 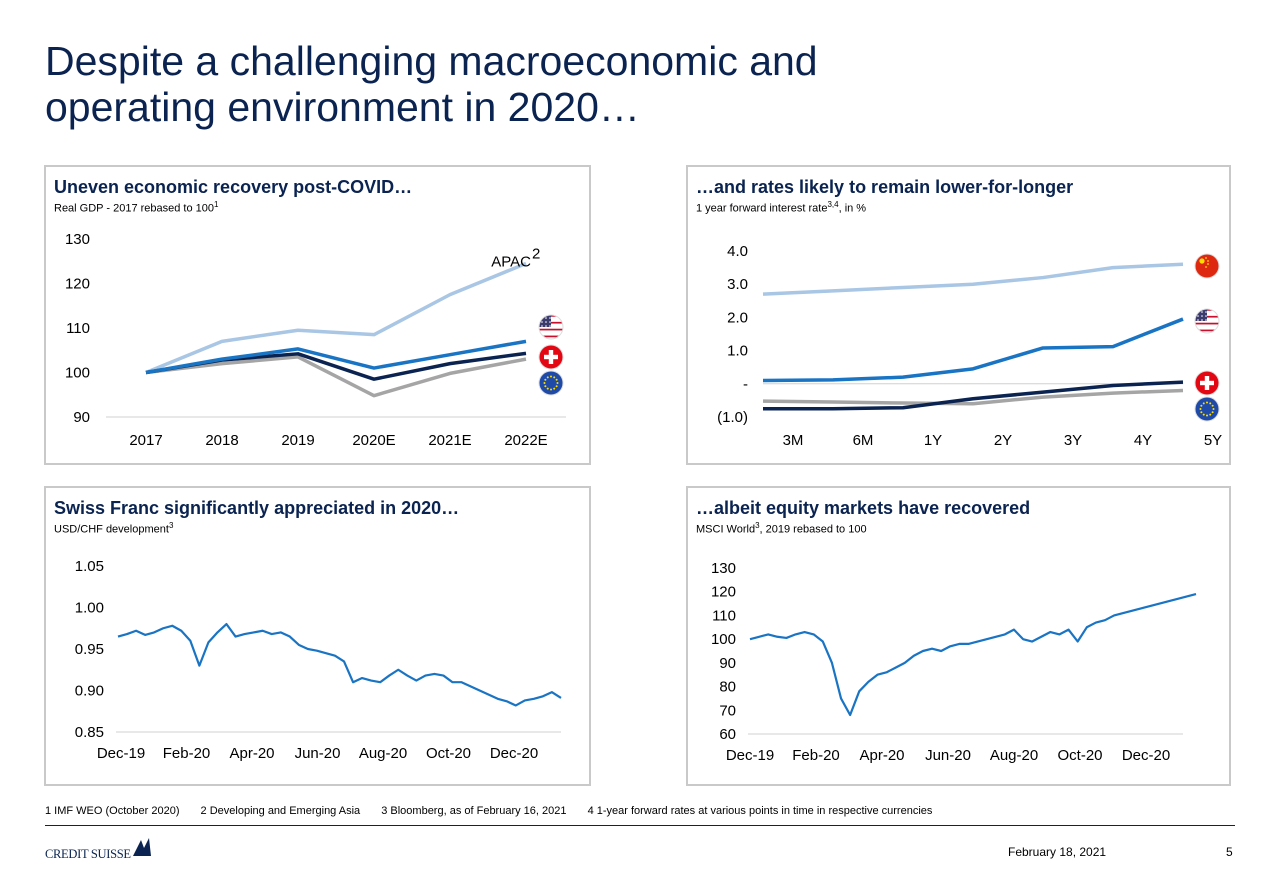 What do you see at coordinates (757, 525) in the screenshot?
I see `msci-subtitle-sup: 3` at bounding box center [757, 525].